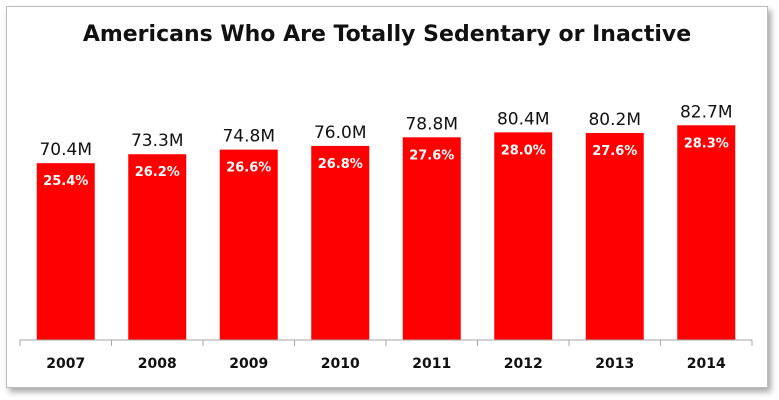 This screenshot has width=779, height=400. What do you see at coordinates (340, 164) in the screenshot?
I see `percent-label-2010: 26.8%` at bounding box center [340, 164].